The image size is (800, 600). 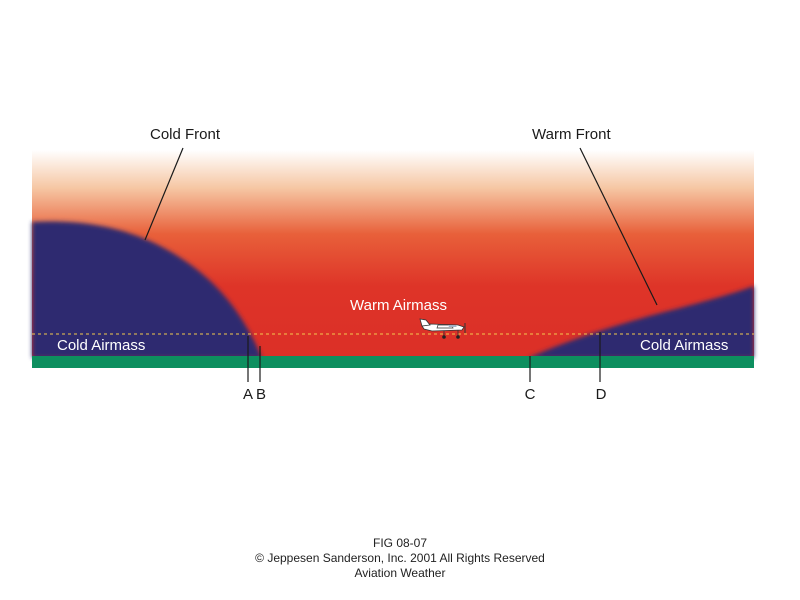 What do you see at coordinates (530, 394) in the screenshot?
I see `point-c-label: C` at bounding box center [530, 394].